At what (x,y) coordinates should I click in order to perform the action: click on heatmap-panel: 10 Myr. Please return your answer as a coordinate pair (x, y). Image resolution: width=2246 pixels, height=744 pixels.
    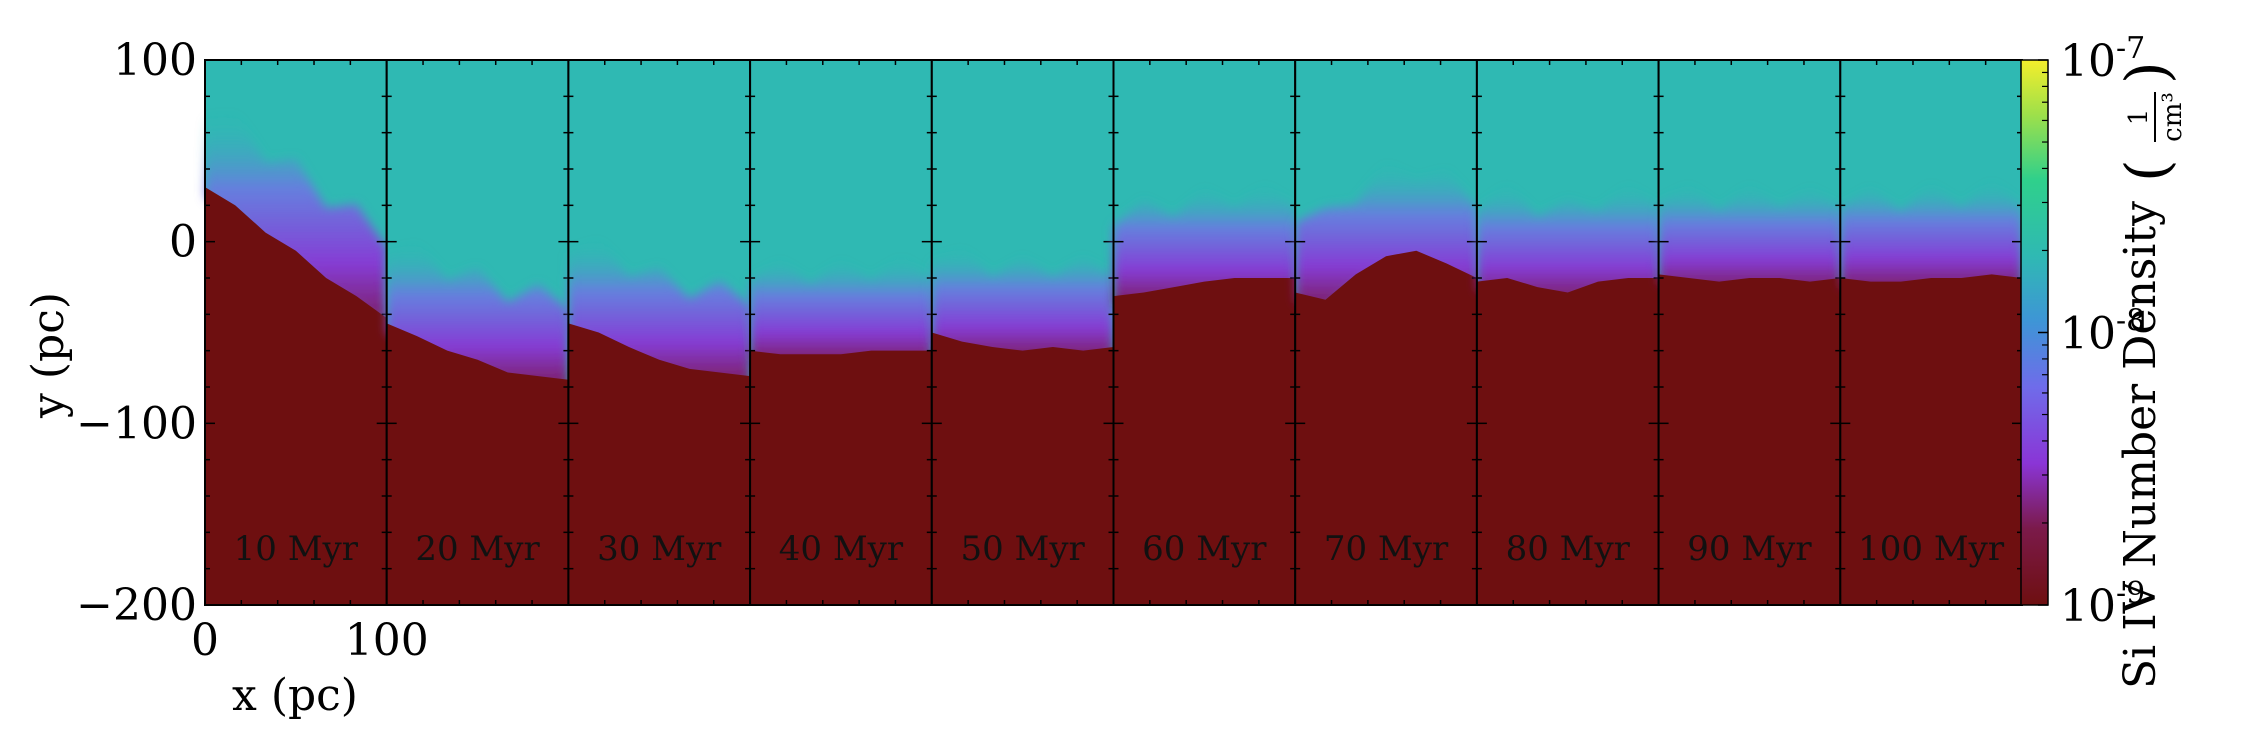
    Looking at the image, I should click on (296, 332).